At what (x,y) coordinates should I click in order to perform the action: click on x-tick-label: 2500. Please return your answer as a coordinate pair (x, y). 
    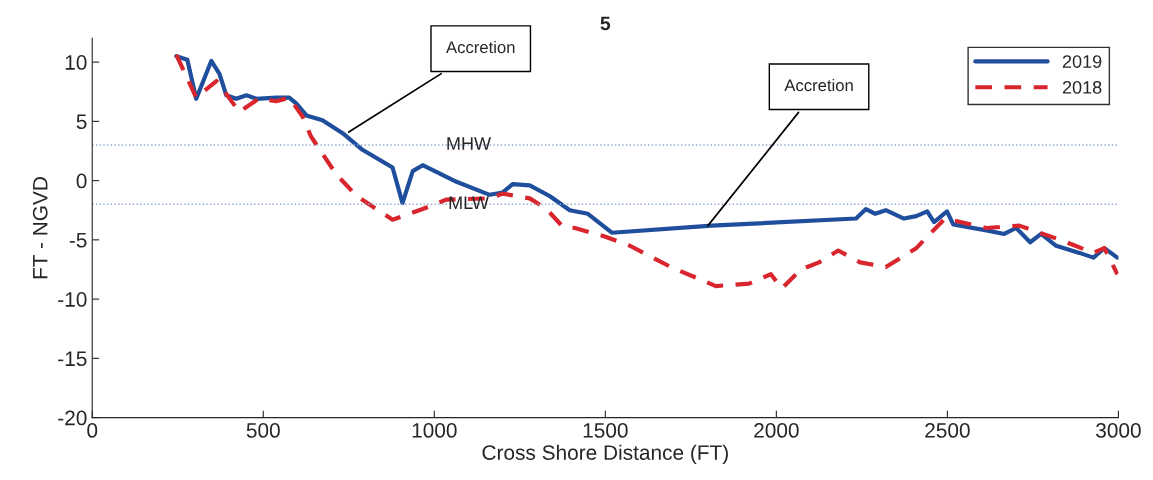
    Looking at the image, I should click on (947, 430).